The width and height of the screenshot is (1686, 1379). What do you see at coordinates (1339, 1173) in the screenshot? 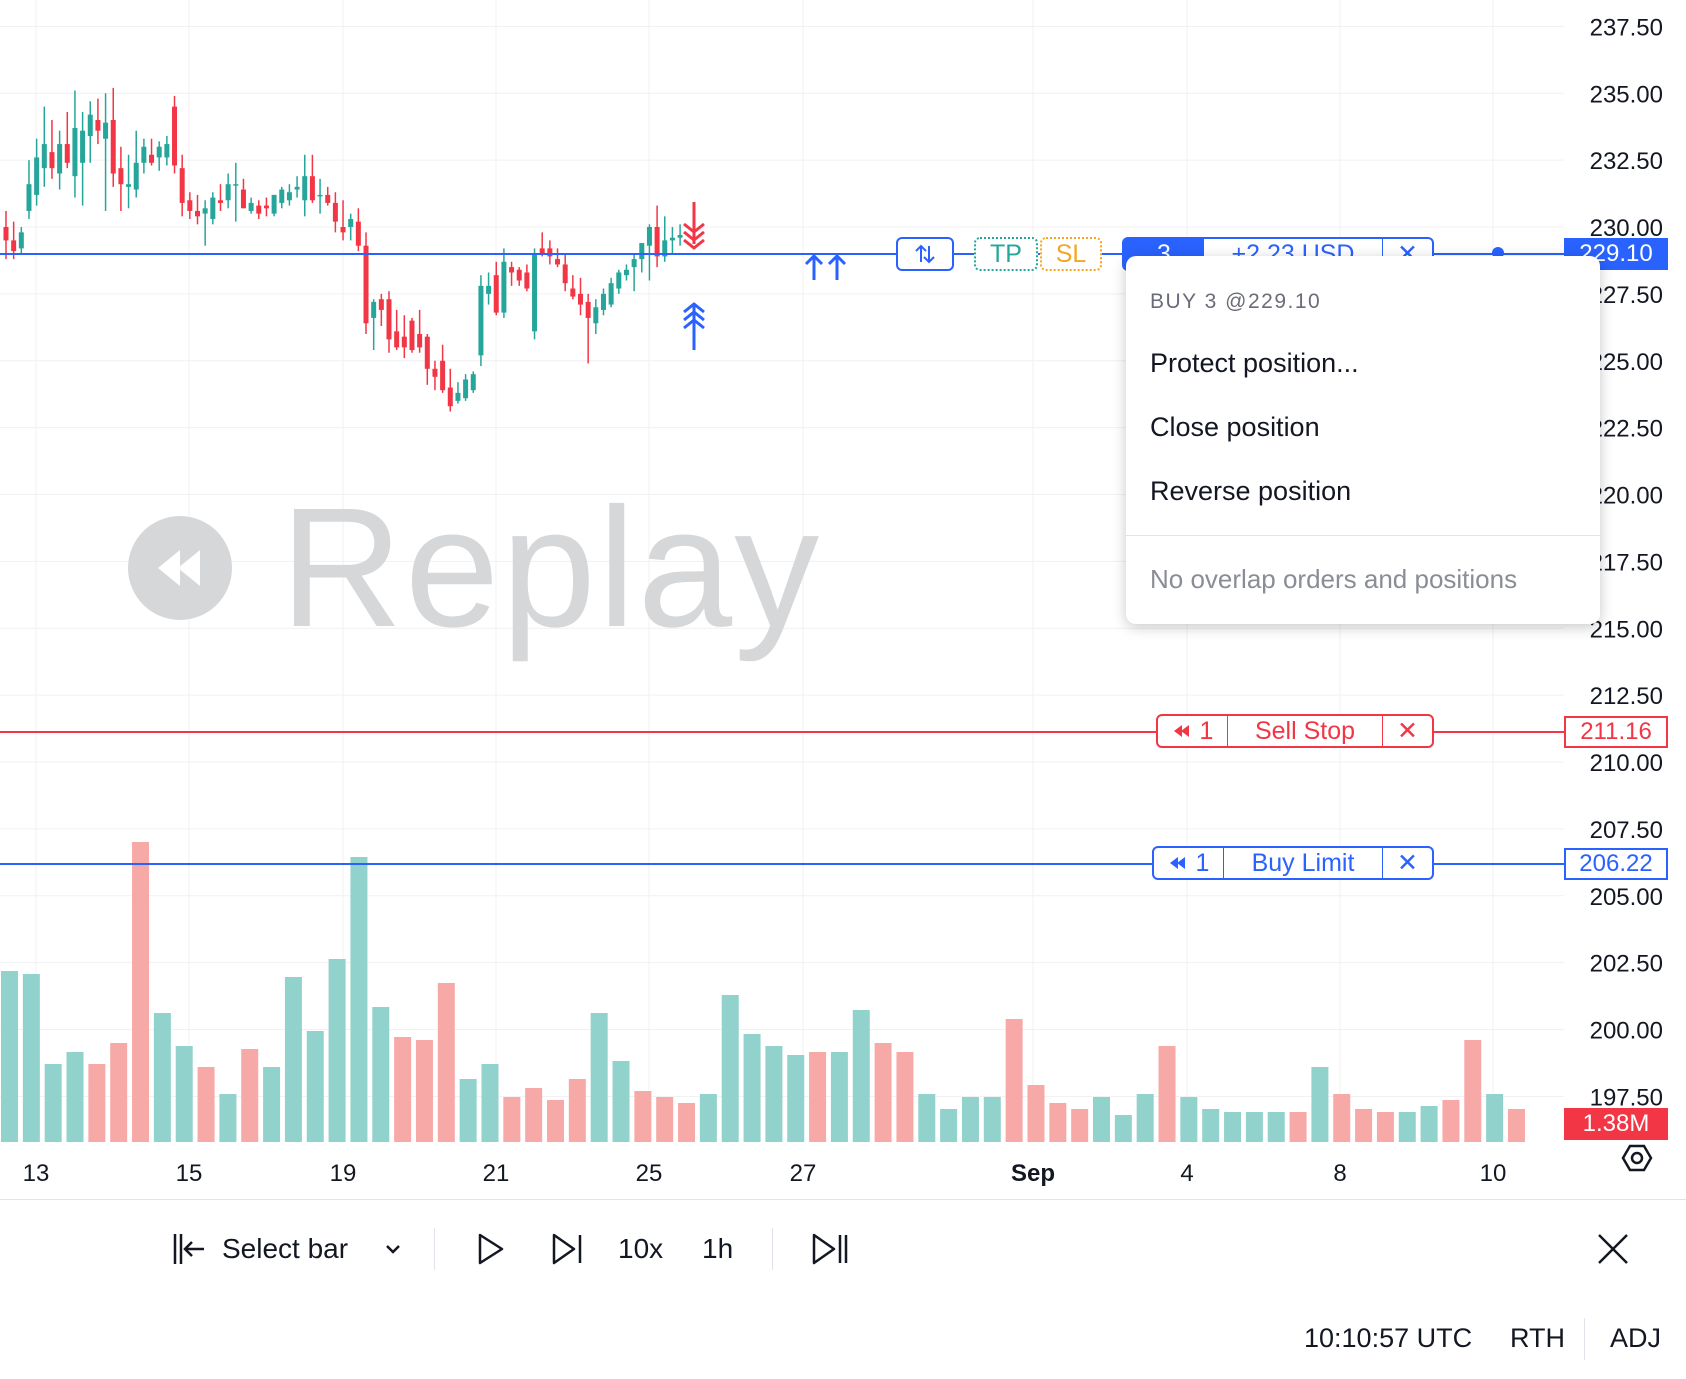
I see `date-tick-label: 8` at bounding box center [1339, 1173].